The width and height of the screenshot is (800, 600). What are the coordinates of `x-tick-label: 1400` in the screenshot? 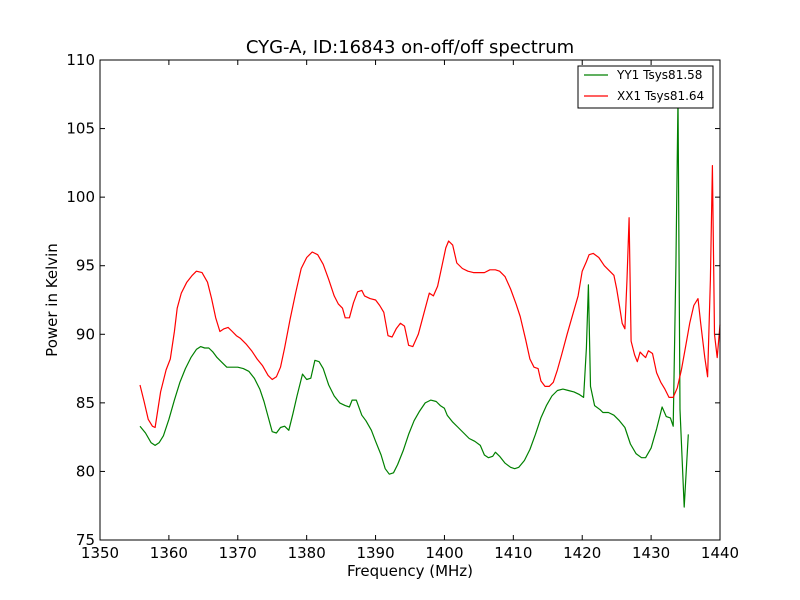 It's located at (444, 553).